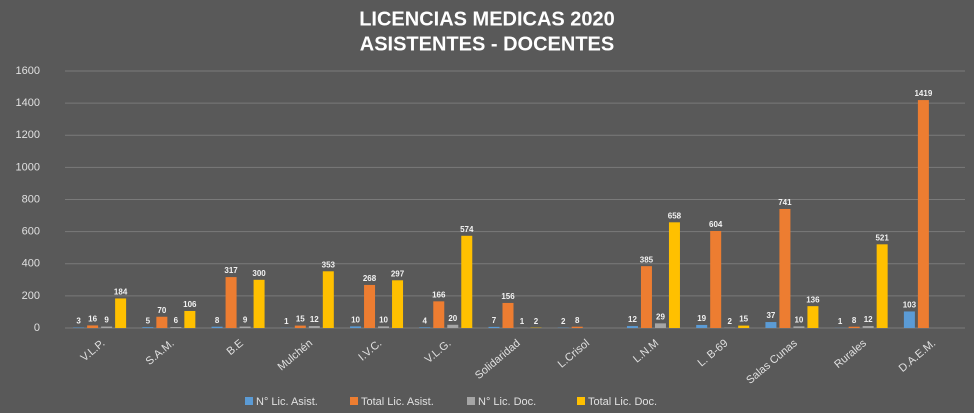  Describe the element at coordinates (92, 319) in the screenshot. I see `data-label: 16` at that location.